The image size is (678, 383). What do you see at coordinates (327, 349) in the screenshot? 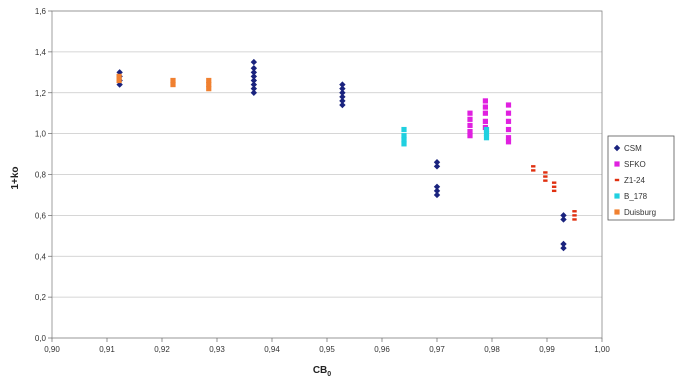
I see `x-tick-label: 0,95` at bounding box center [327, 349].